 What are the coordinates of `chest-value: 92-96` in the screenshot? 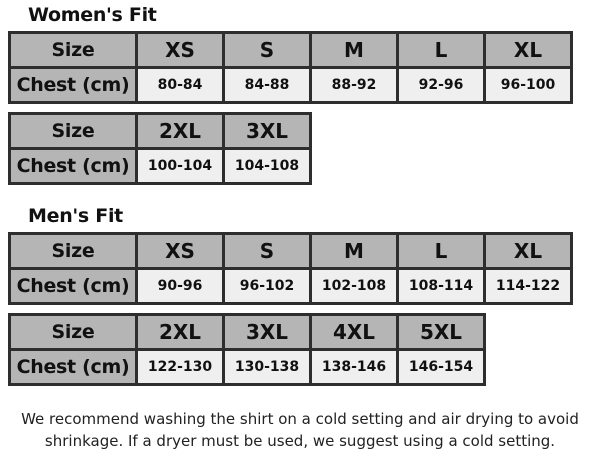 It's located at (441, 85).